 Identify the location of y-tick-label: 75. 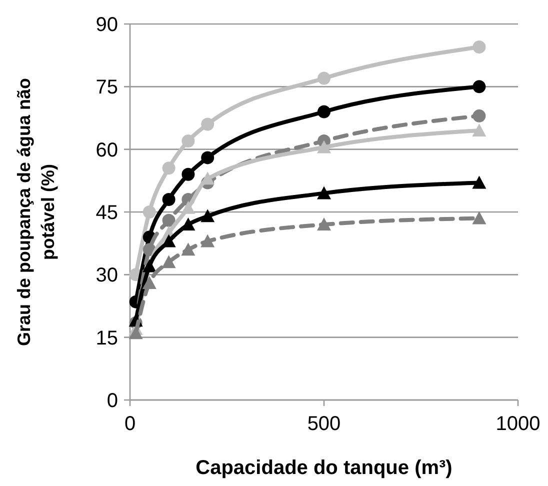
(107, 87).